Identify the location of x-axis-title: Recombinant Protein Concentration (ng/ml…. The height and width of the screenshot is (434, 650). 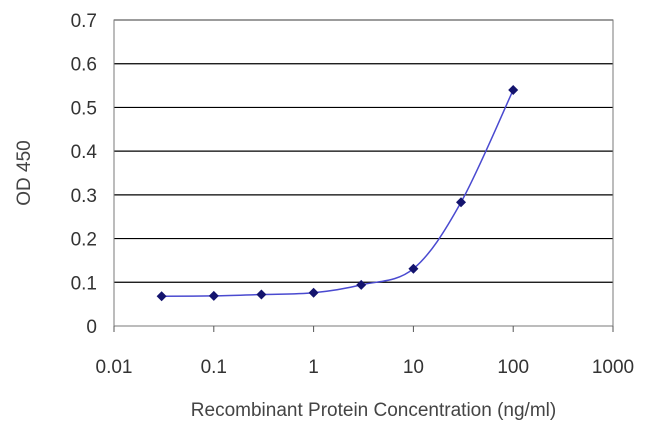
(373, 410).